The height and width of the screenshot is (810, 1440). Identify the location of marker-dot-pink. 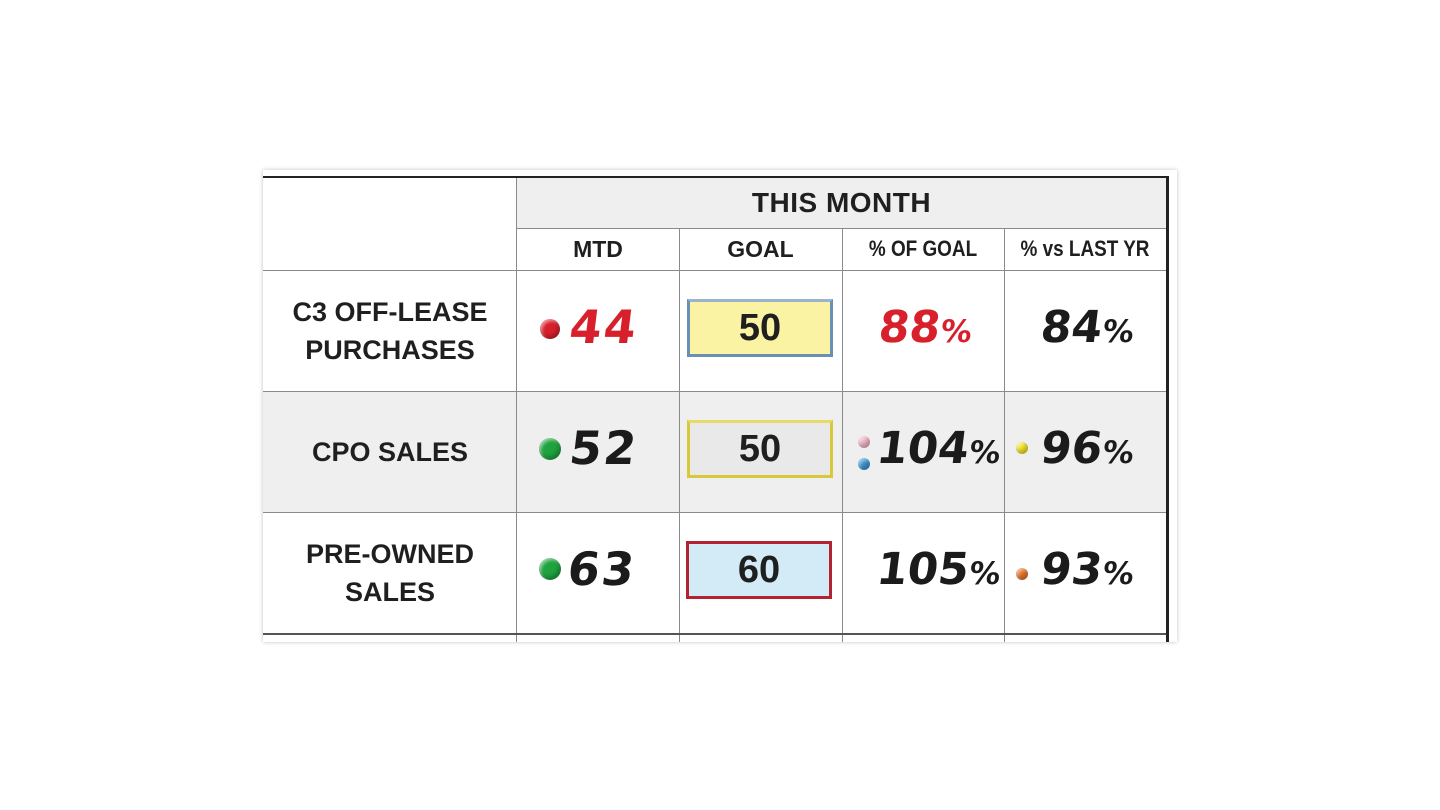
(864, 442).